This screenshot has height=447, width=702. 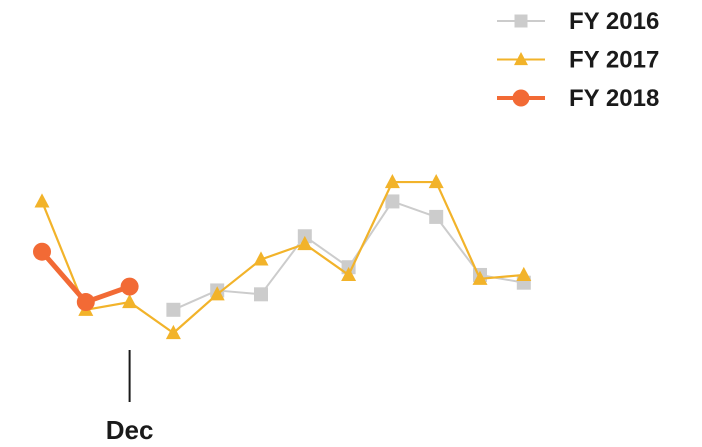 I want to click on data-point-fy-2017-may, so click(x=349, y=274).